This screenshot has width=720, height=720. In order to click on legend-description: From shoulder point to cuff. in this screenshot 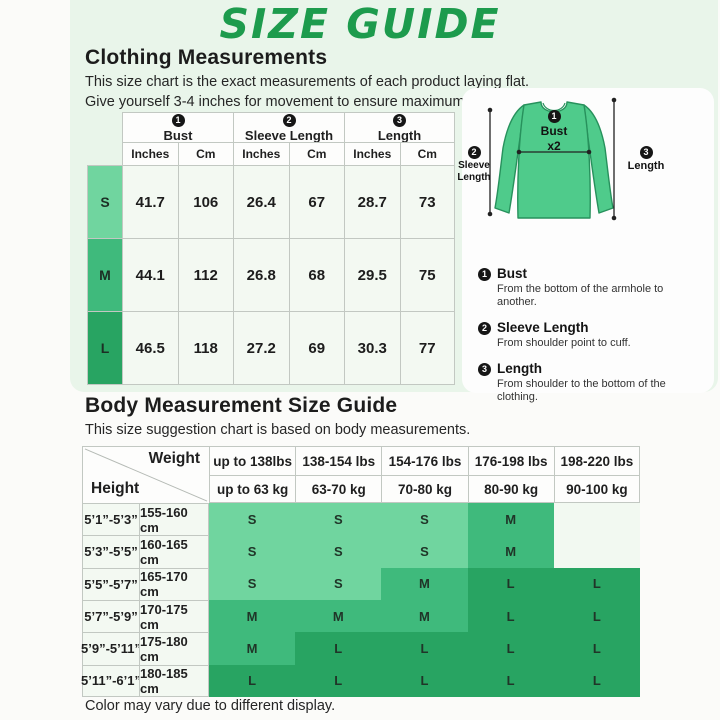, I will do `click(564, 343)`.